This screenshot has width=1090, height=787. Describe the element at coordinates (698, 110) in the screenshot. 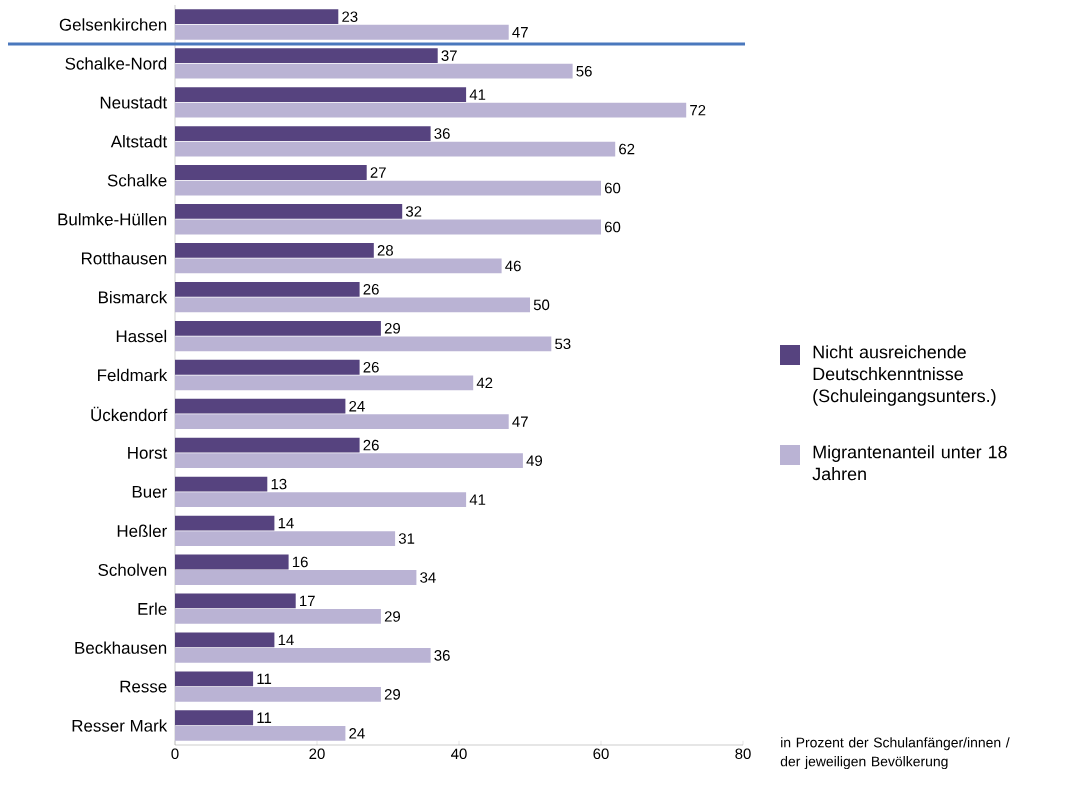

I see `data-label: 72` at that location.